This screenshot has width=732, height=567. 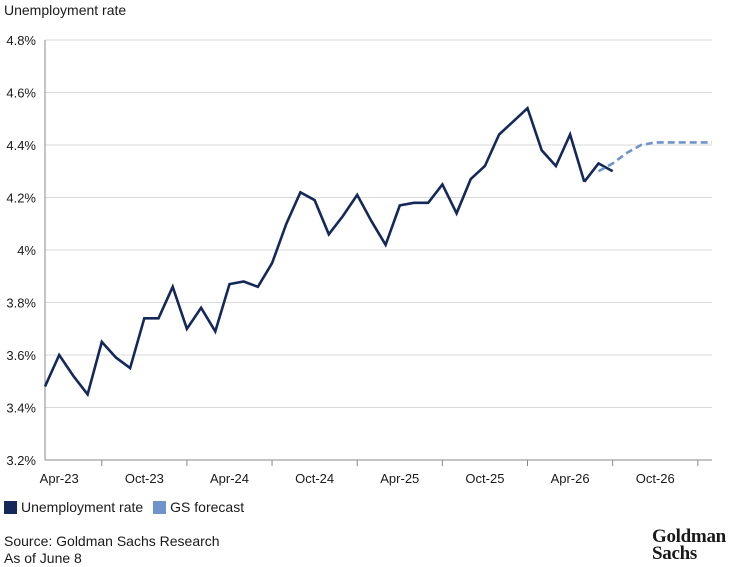 I want to click on y-tick-label: 4.4%, so click(x=21, y=145).